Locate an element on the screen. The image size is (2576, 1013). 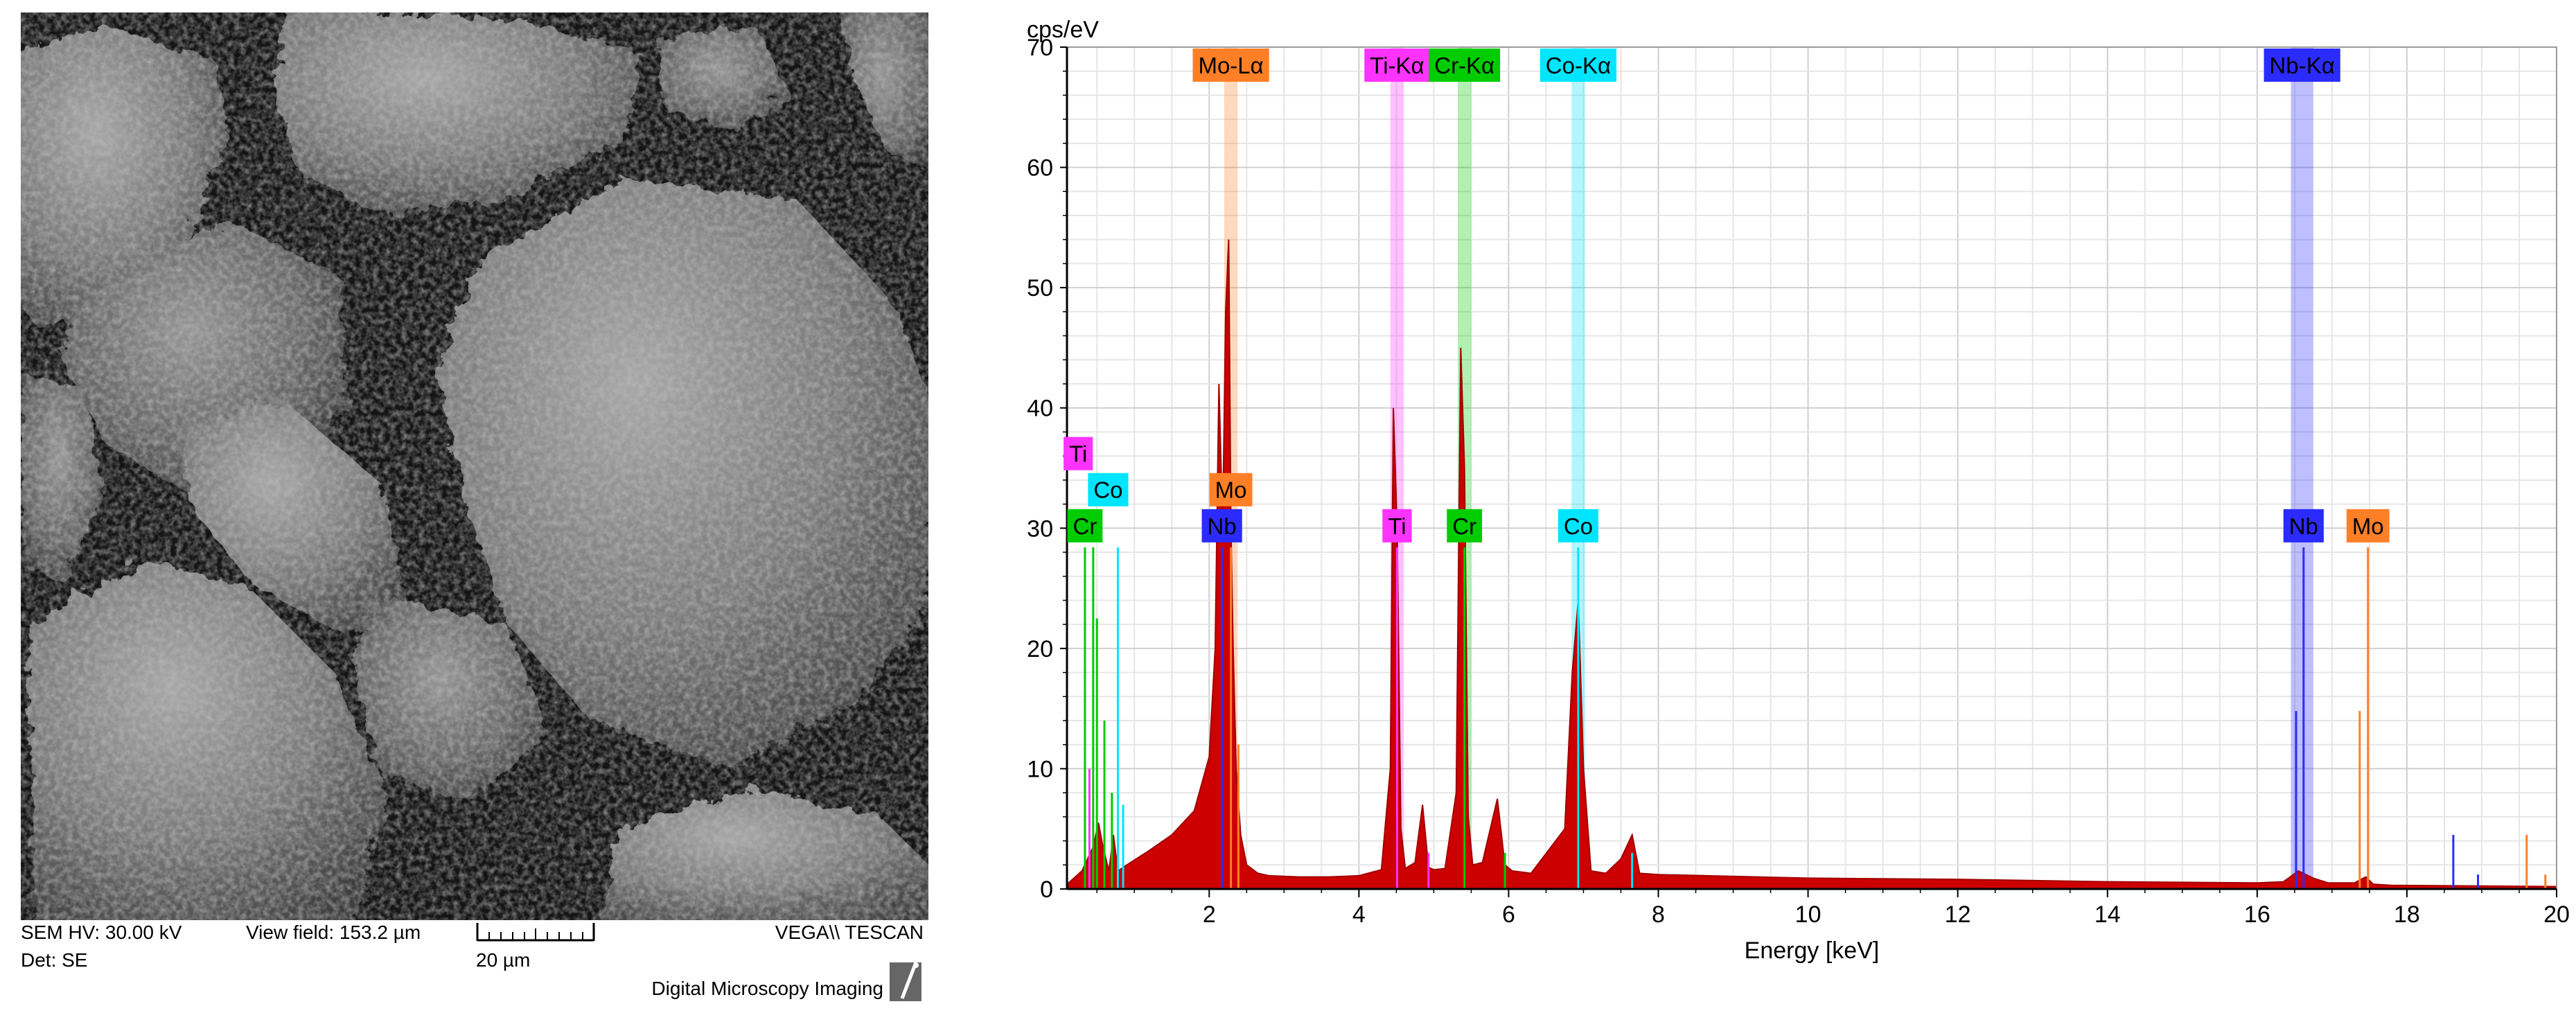
y-tick-label: 30 is located at coordinates (1040, 529).